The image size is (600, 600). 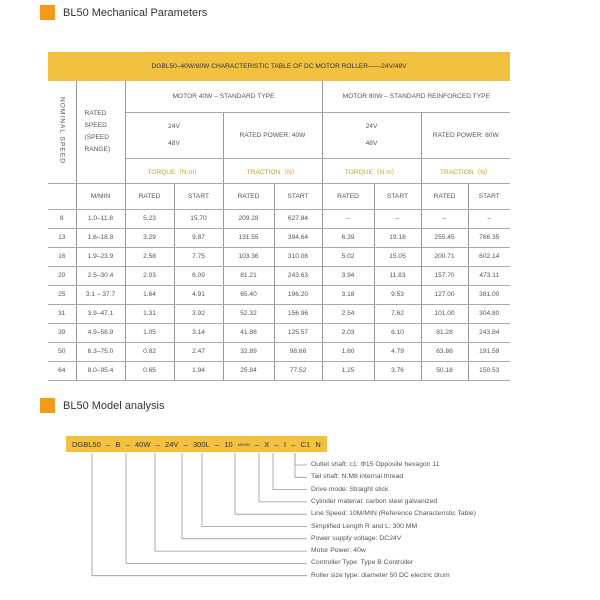 I want to click on table-cell: 627.84, so click(x=298, y=219).